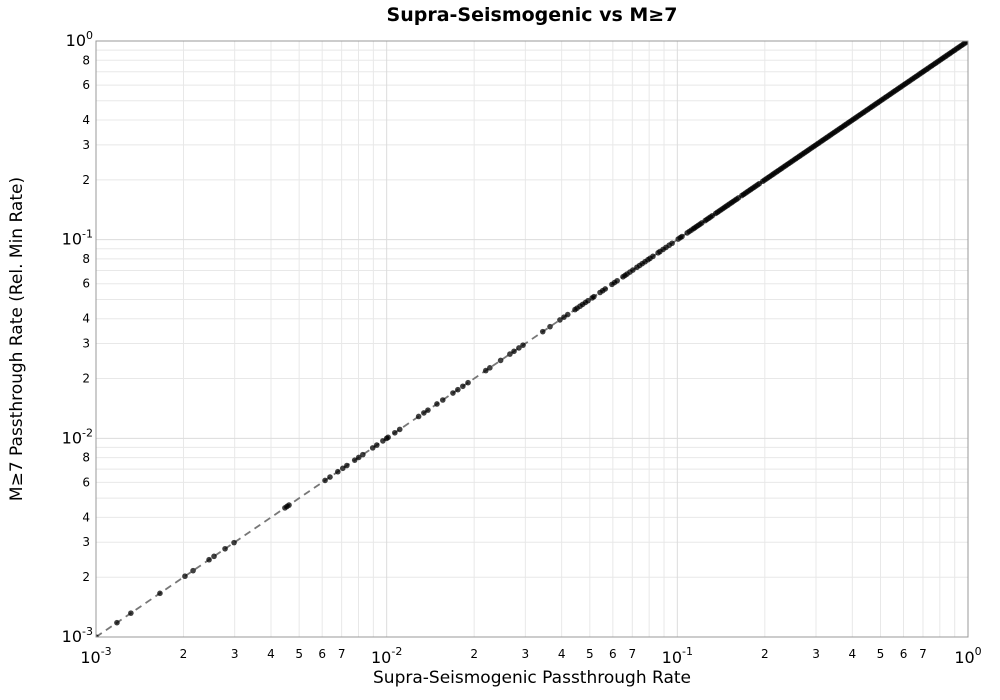 This screenshot has width=1000, height=700. What do you see at coordinates (967, 656) in the screenshot?
I see `x-major-tick-label: 10⁰` at bounding box center [967, 656].